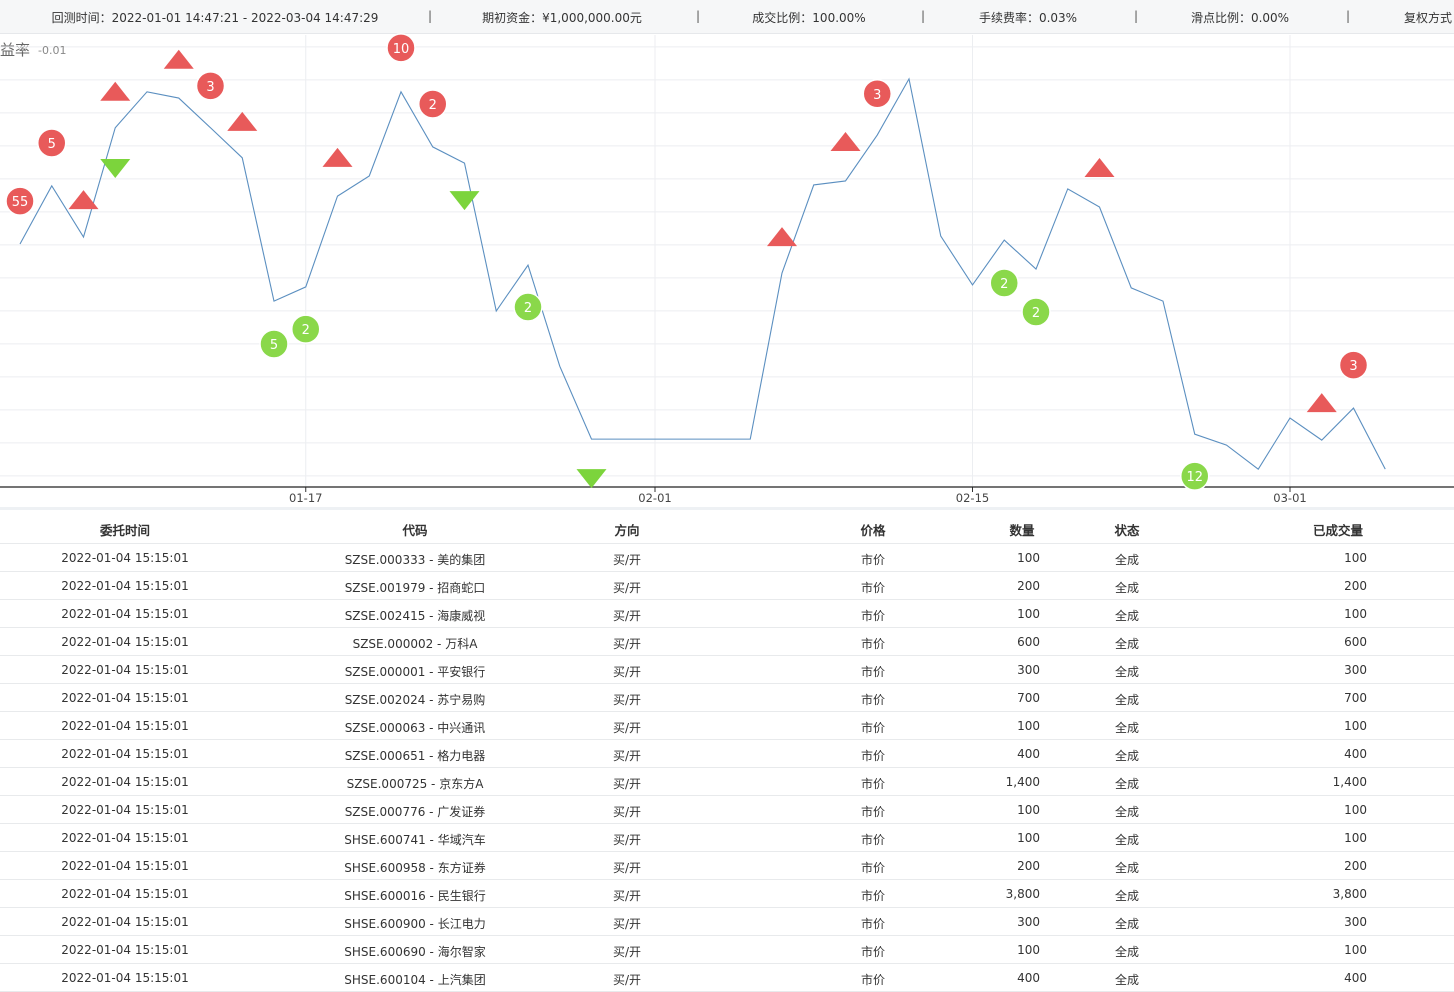 This screenshot has width=1454, height=992. I want to click on trade-count-label: 55, so click(20, 202).